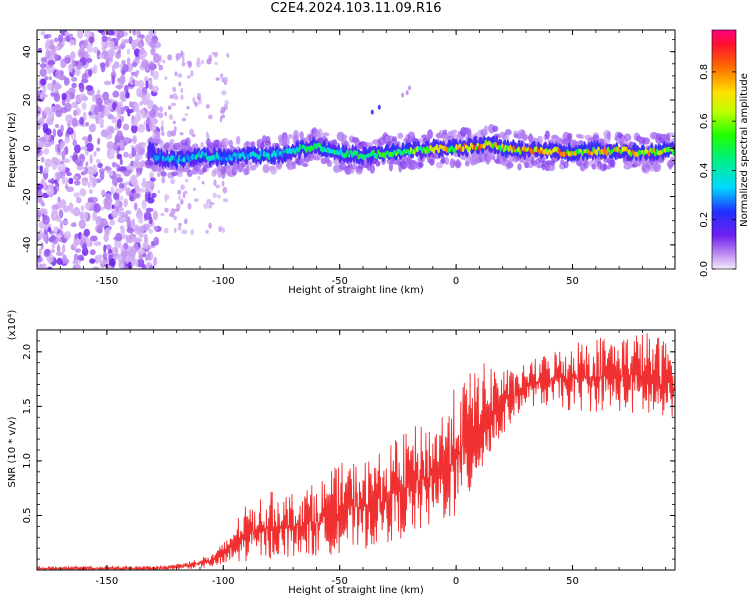  I want to click on colorbar-tick-label: 0.8, so click(704, 72).